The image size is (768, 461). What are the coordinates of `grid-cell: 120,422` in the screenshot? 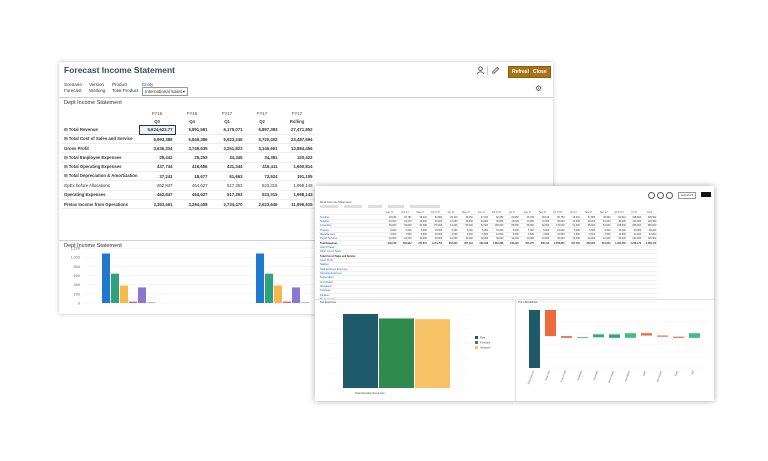 It's located at (297, 157).